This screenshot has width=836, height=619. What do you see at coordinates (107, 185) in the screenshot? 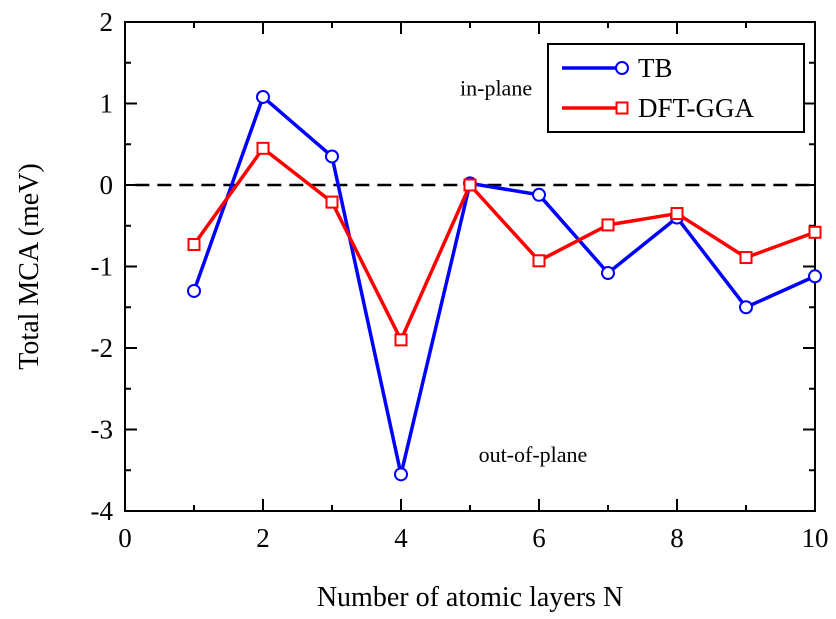
I see `y-tick-label: 0` at bounding box center [107, 185].